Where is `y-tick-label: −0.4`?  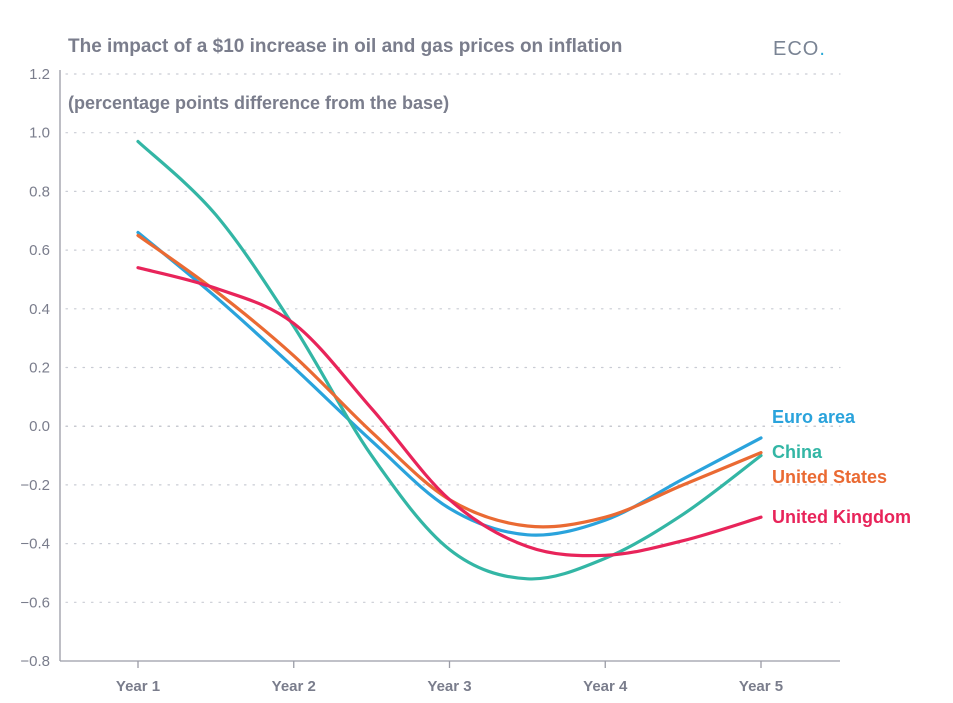 y-tick-label: −0.4 is located at coordinates (35, 544).